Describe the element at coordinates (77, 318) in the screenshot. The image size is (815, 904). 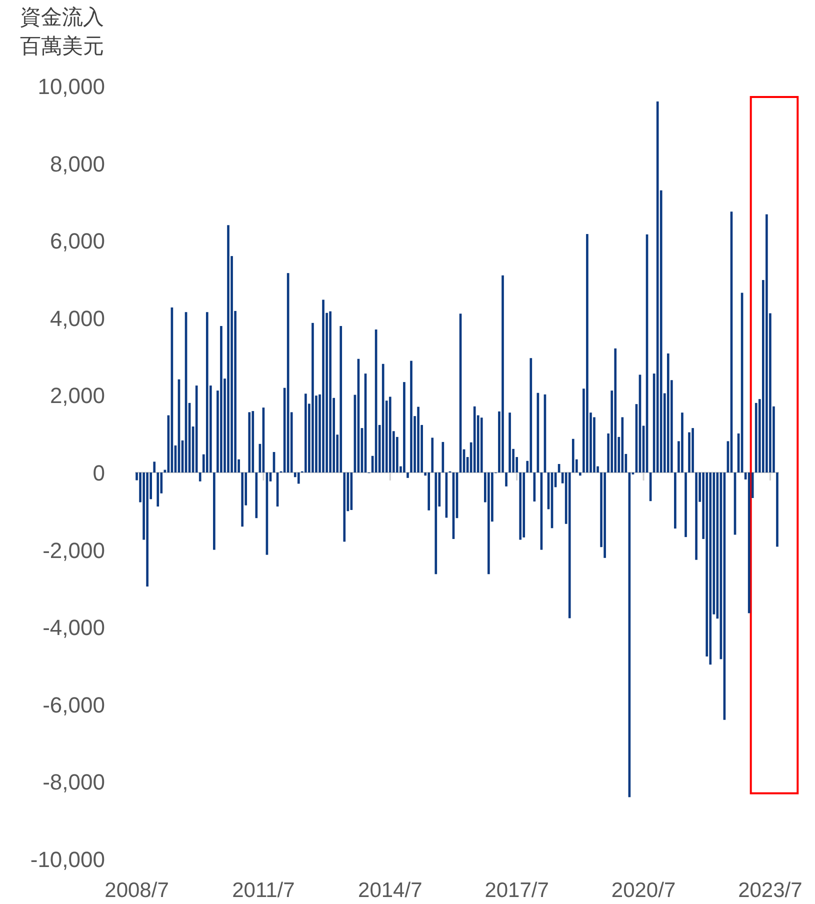
I see `y-tick-label: 4,000` at that location.